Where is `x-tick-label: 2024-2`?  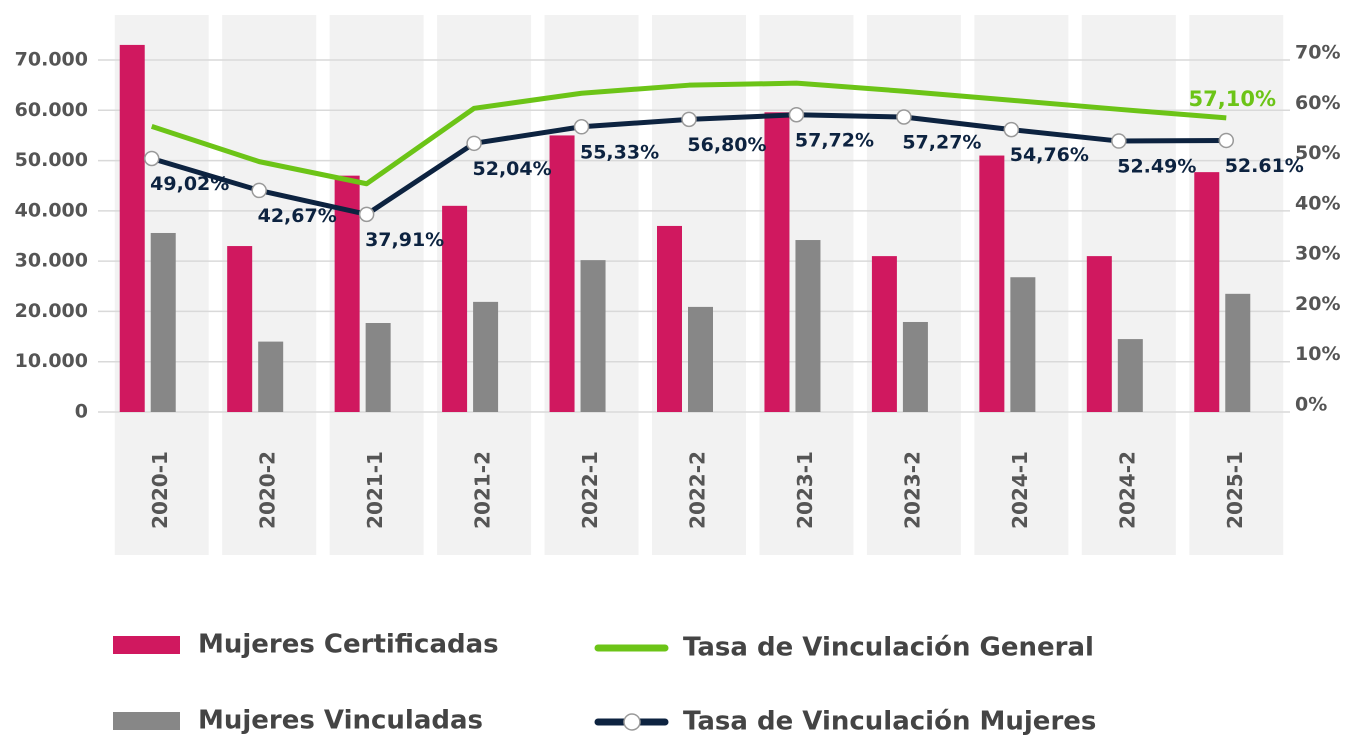 x-tick-label: 2024-2 is located at coordinates (1127, 490).